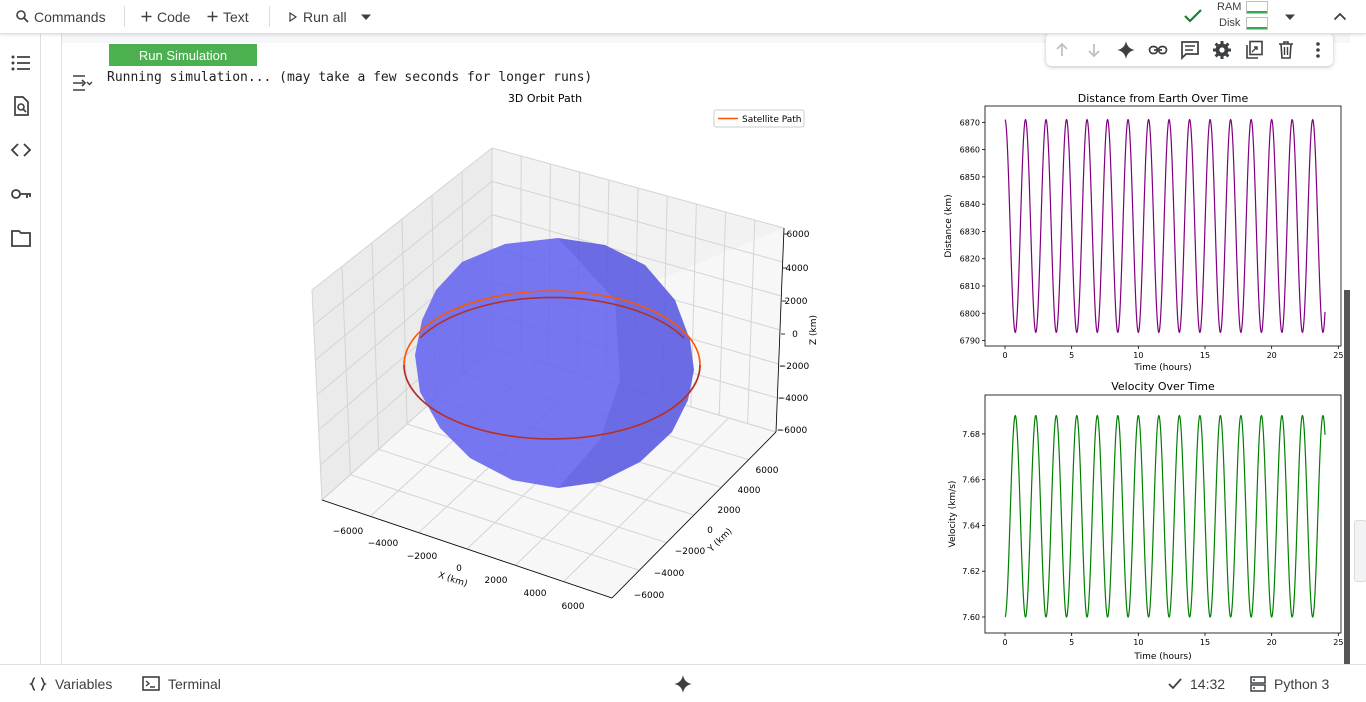  Describe the element at coordinates (228, 16) in the screenshot. I see `add-text-button: Text` at that location.